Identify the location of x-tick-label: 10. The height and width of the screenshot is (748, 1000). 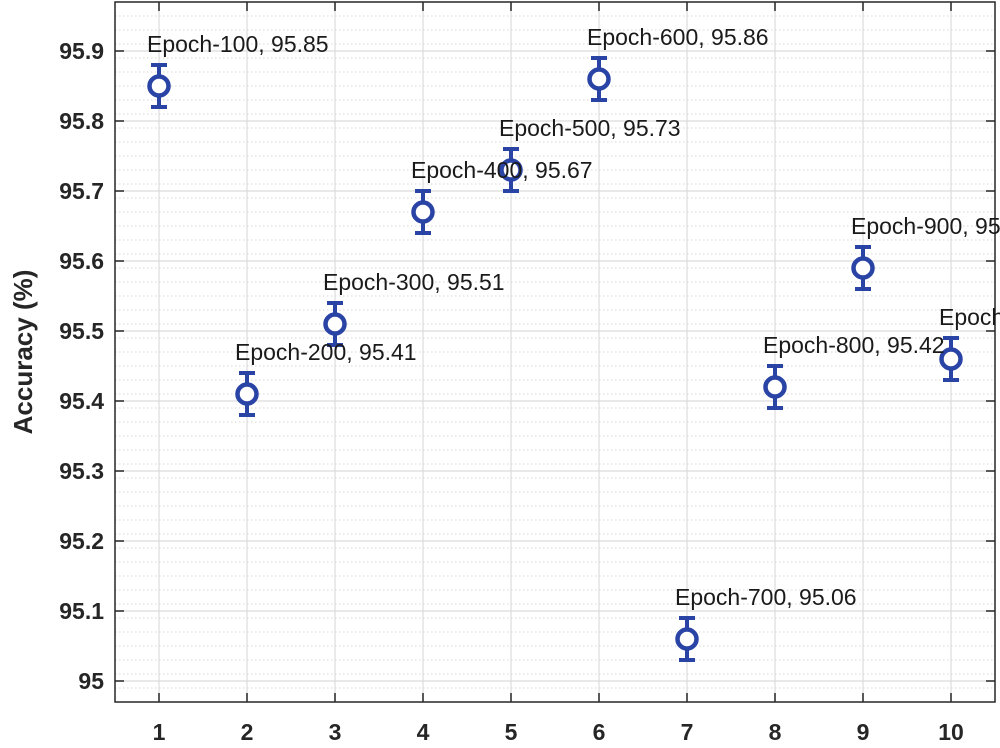
(951, 732).